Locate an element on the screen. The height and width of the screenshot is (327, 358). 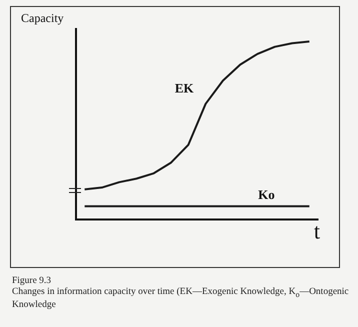
series-label: EK is located at coordinates (184, 88).